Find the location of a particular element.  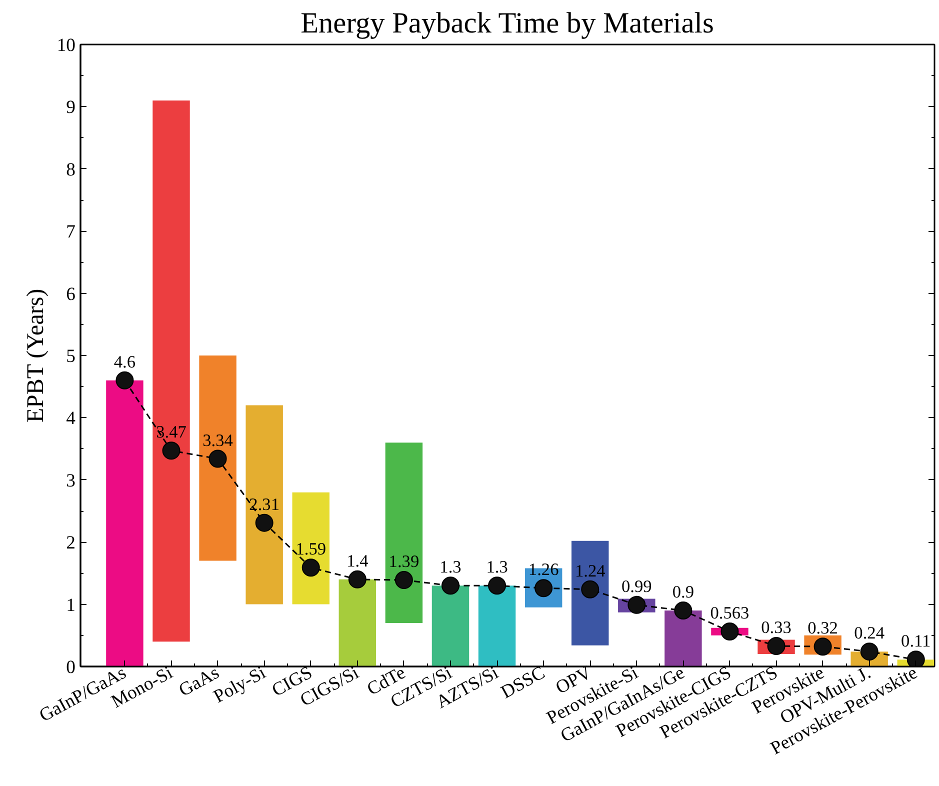

data-label: 0.563 is located at coordinates (730, 612).